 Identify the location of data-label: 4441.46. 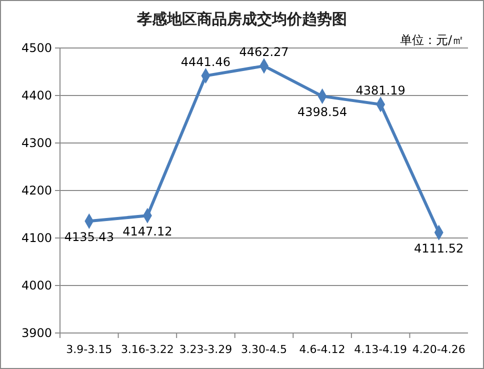
(205, 61).